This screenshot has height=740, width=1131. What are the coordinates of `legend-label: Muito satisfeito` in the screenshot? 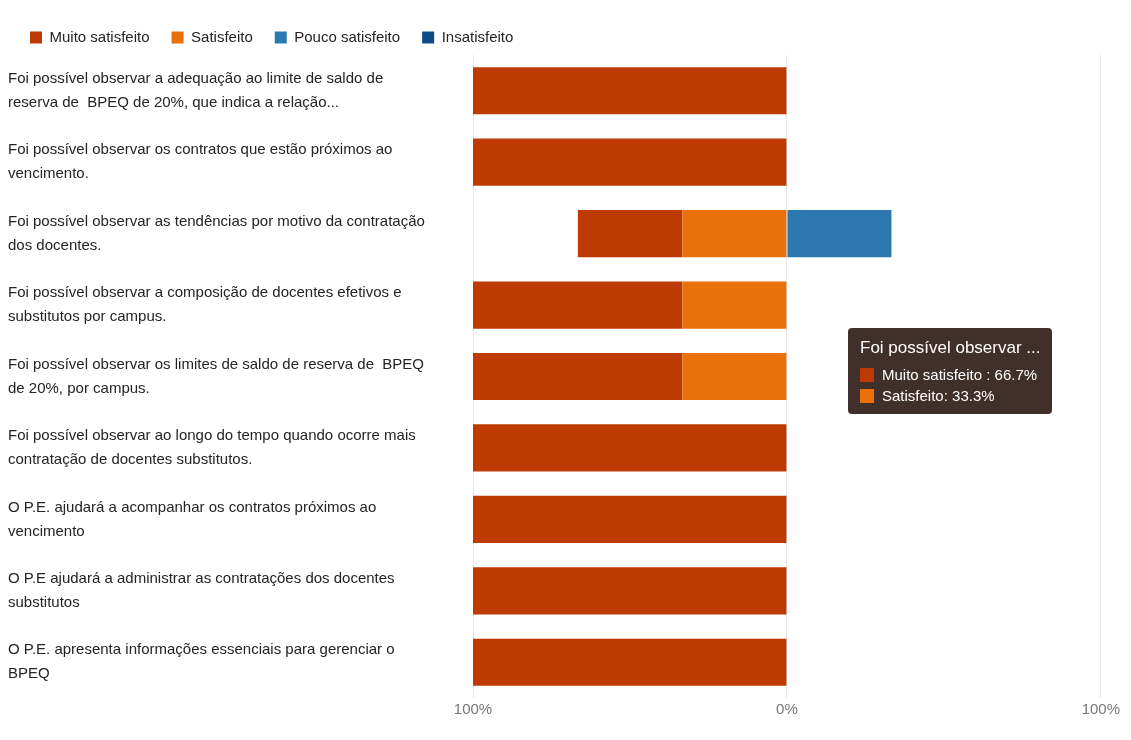 It's located at (99, 36).